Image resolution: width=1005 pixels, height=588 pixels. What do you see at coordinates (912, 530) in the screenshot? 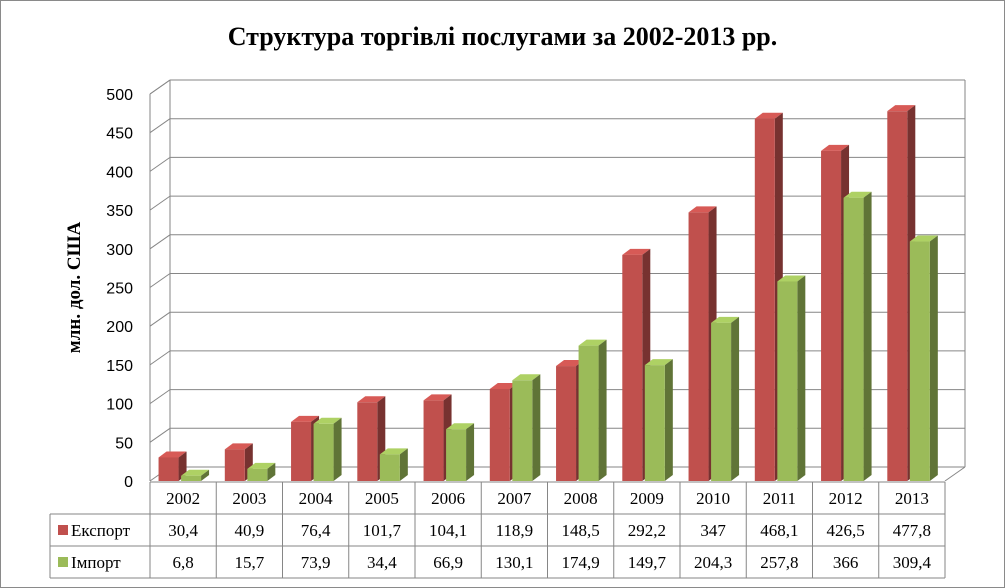
I see `data-label: 477,8` at bounding box center [912, 530].